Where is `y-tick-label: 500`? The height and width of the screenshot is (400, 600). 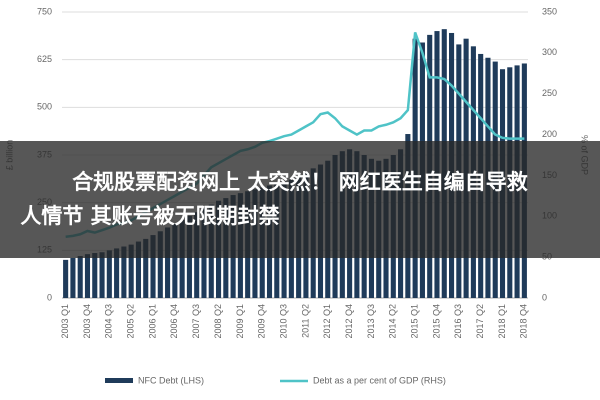 y-tick-label: 500 is located at coordinates (44, 107).